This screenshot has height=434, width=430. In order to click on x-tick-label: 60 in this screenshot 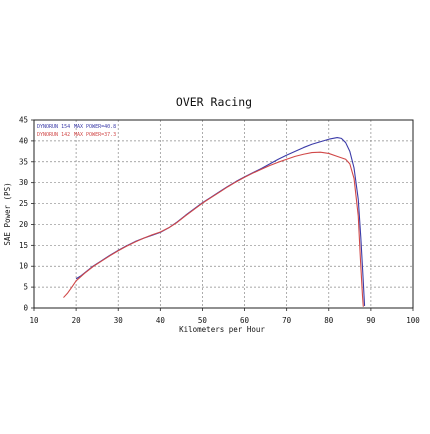, I will do `click(245, 320)`.